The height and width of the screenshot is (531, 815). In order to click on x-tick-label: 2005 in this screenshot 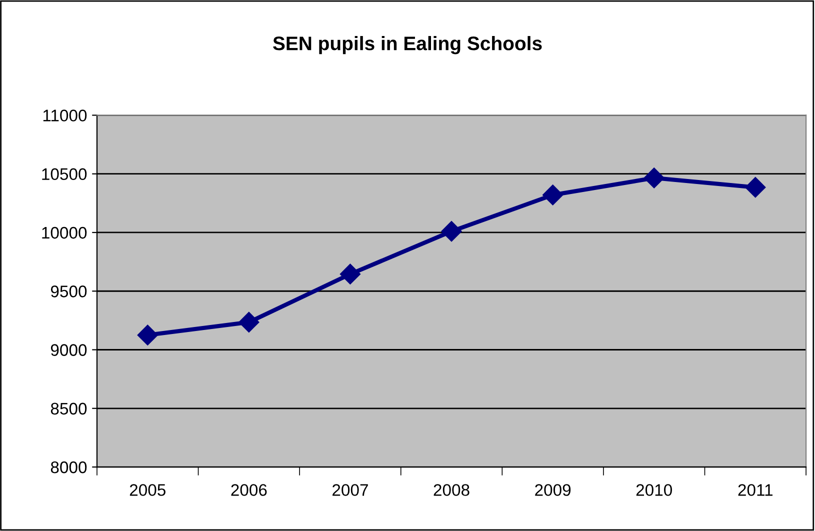, I will do `click(148, 490)`.